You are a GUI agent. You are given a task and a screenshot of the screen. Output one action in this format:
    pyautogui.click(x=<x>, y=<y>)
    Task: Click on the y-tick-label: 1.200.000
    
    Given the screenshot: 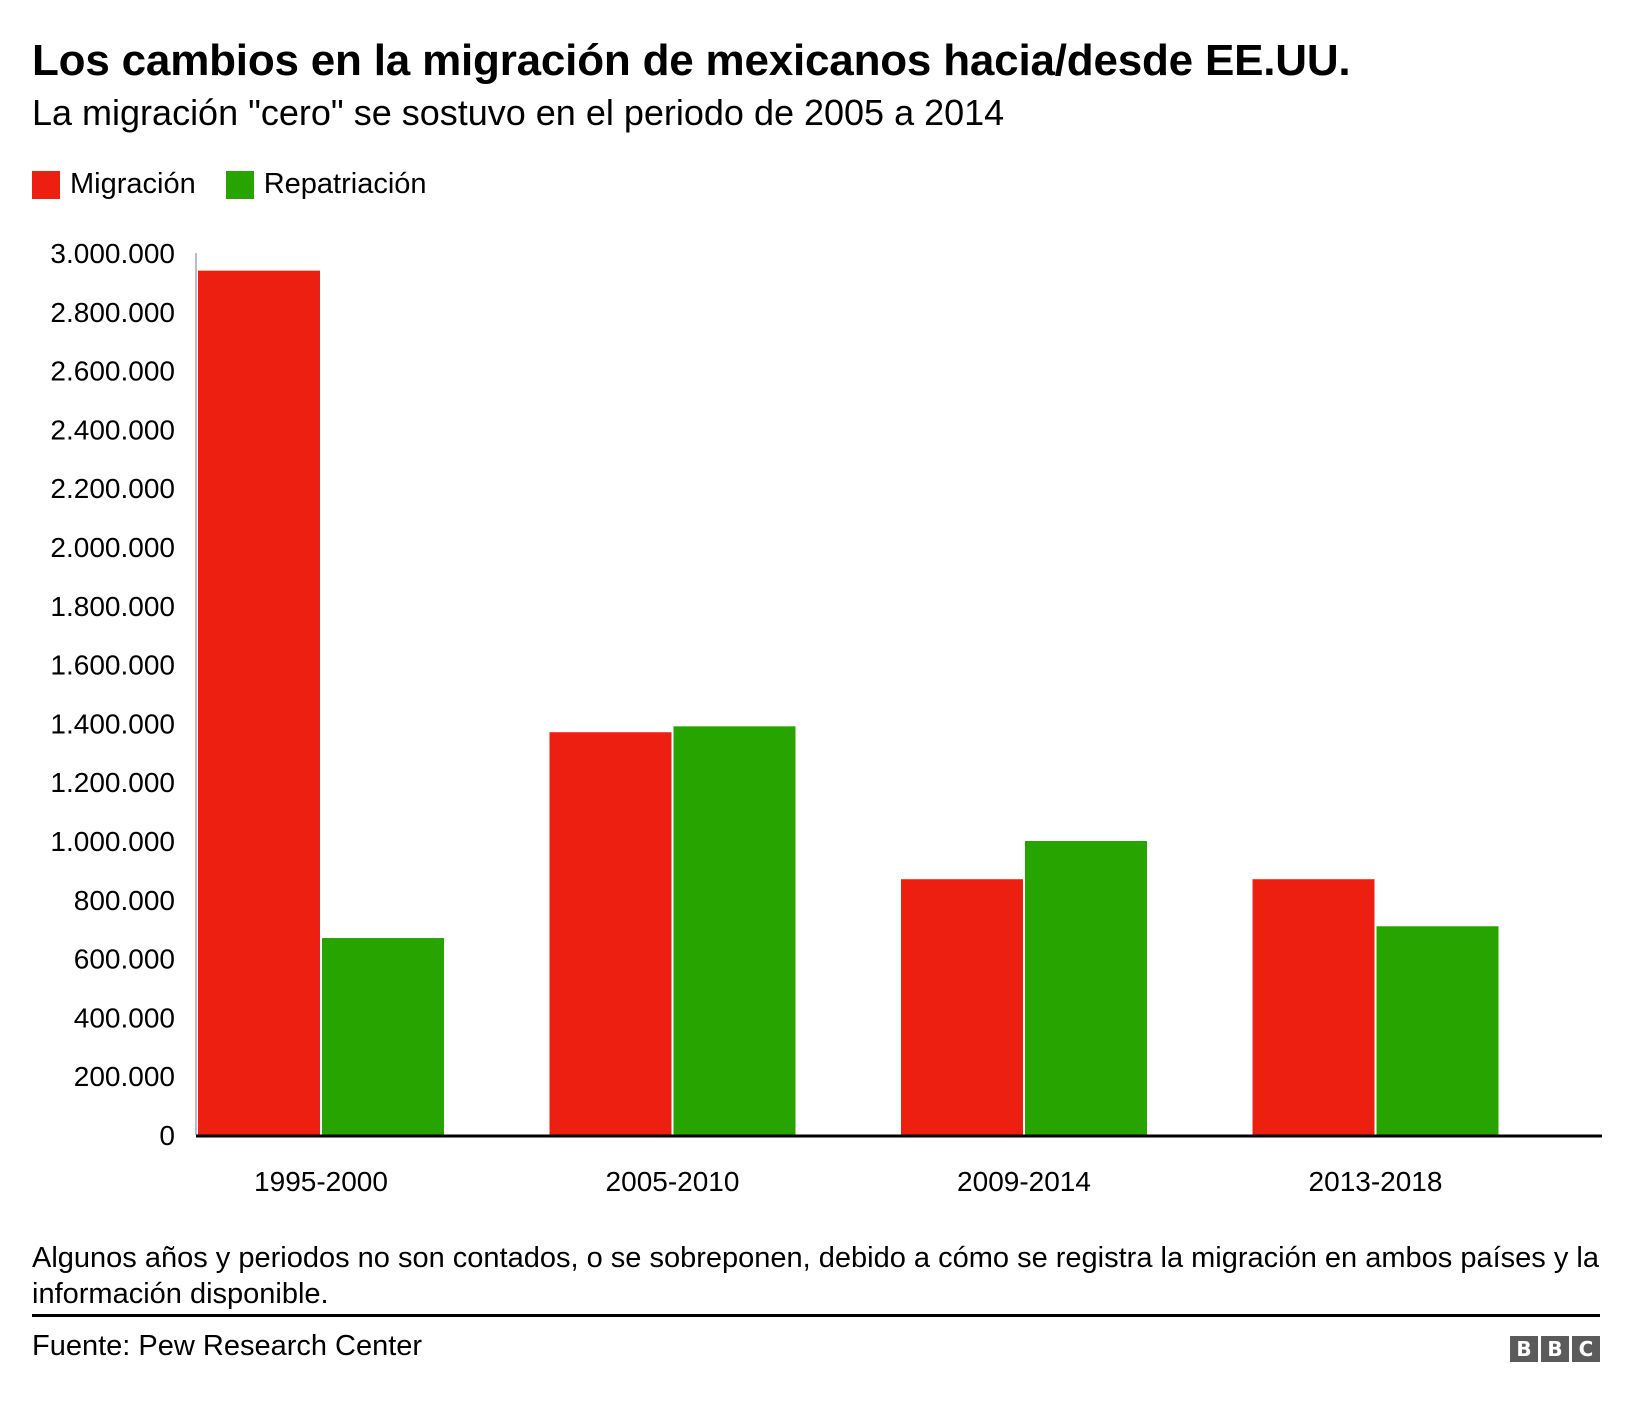 What is the action you would take?
    pyautogui.click(x=112, y=782)
    